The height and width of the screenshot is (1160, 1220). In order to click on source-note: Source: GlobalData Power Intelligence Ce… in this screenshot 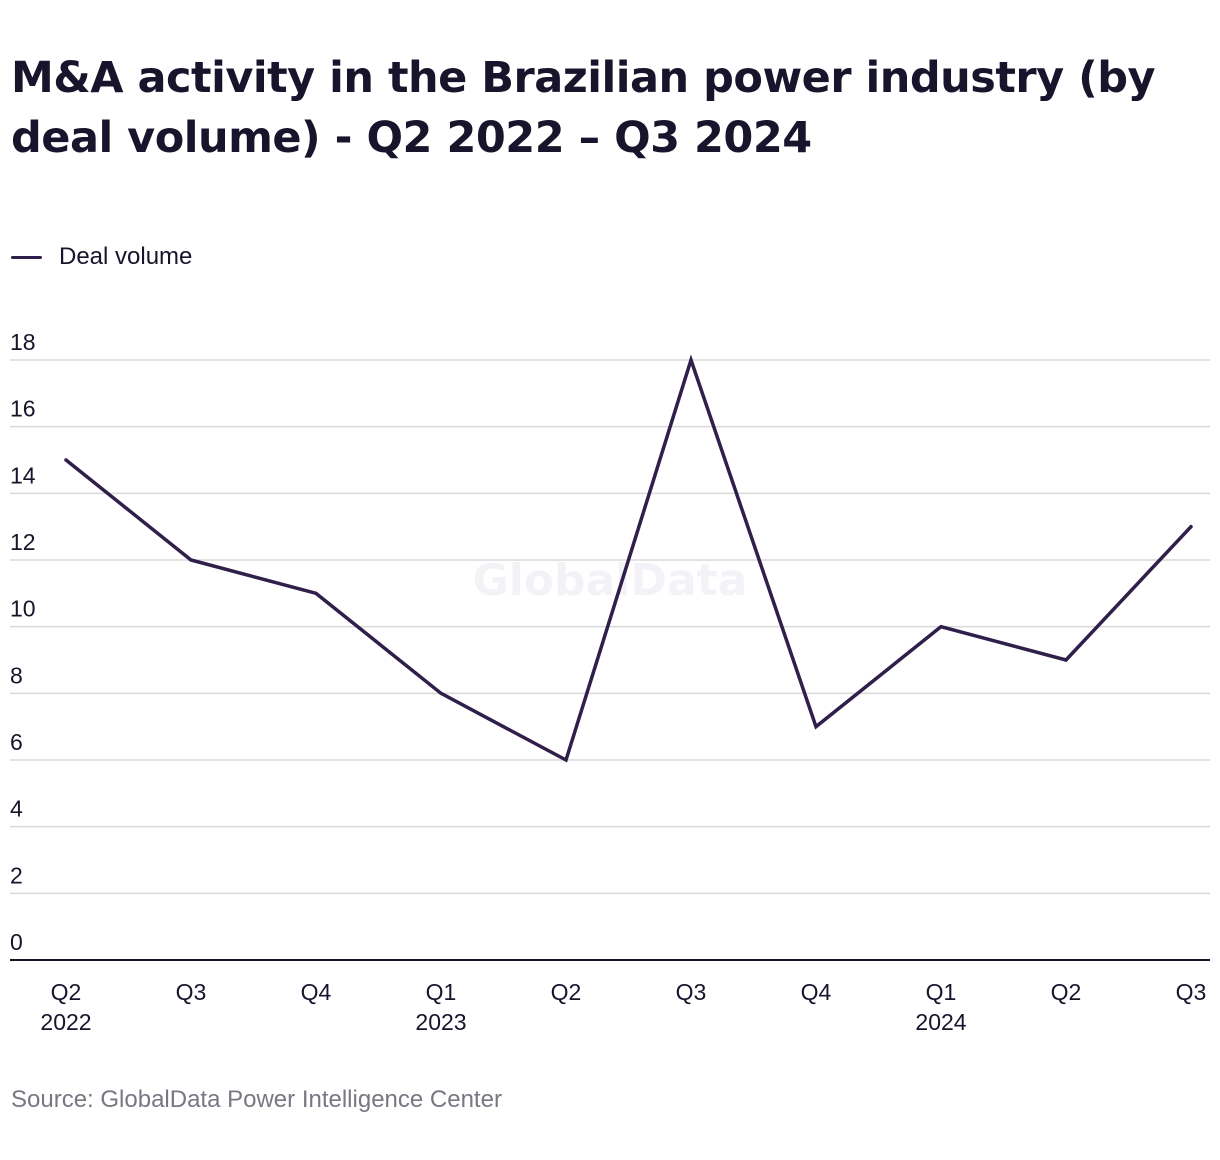, I will do `click(256, 1099)`.